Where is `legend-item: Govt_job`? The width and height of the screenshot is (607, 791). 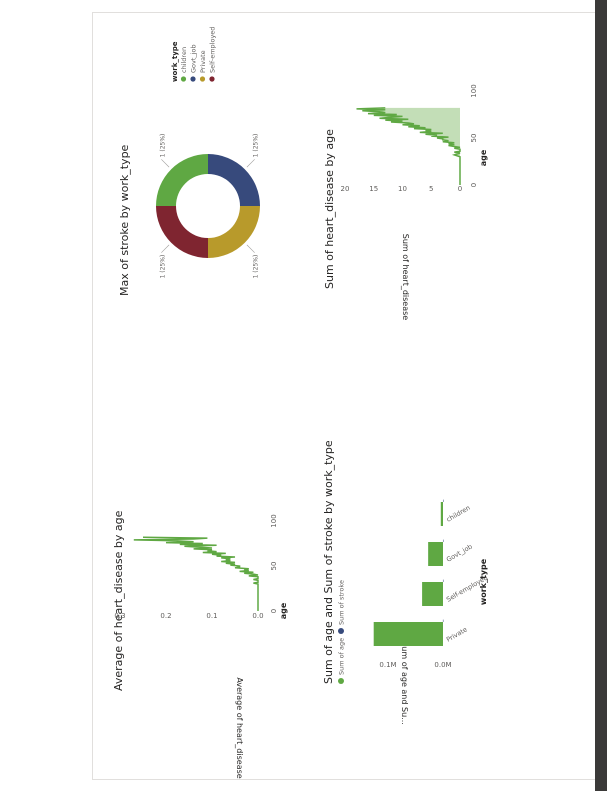 legend-item: Govt_job is located at coordinates (194, 58).